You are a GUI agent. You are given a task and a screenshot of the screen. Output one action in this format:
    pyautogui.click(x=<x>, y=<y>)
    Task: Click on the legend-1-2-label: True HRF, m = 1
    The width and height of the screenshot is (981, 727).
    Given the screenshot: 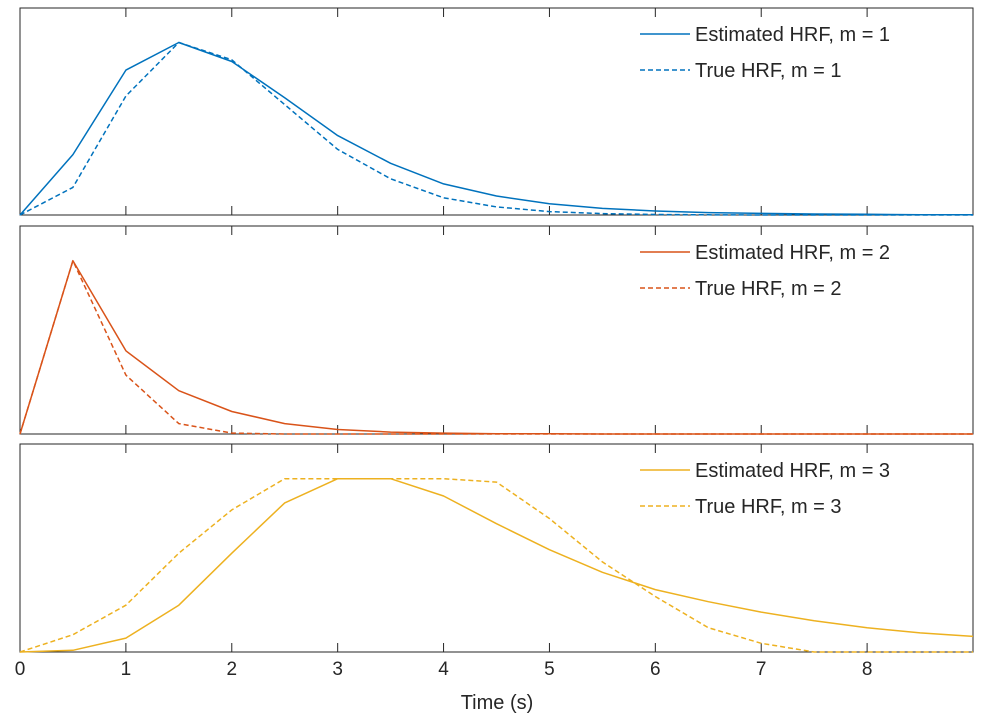 What is the action you would take?
    pyautogui.click(x=768, y=71)
    